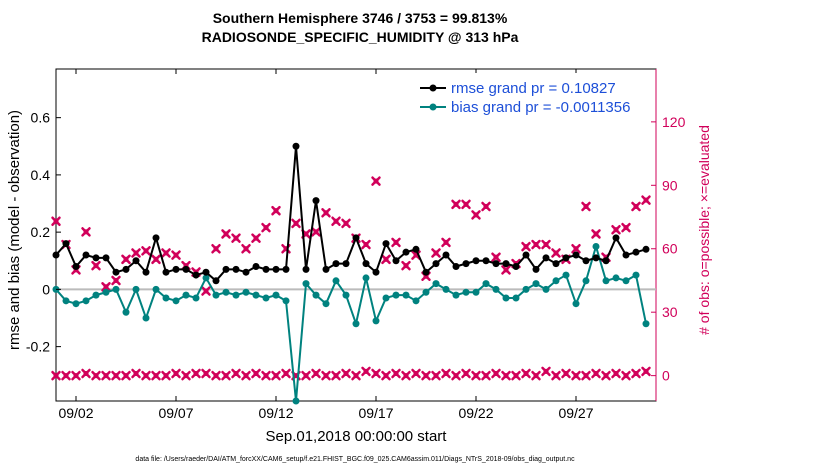 Image resolution: width=830 pixels, height=470 pixels. I want to click on y-tick-label: 0.6, so click(41, 118).